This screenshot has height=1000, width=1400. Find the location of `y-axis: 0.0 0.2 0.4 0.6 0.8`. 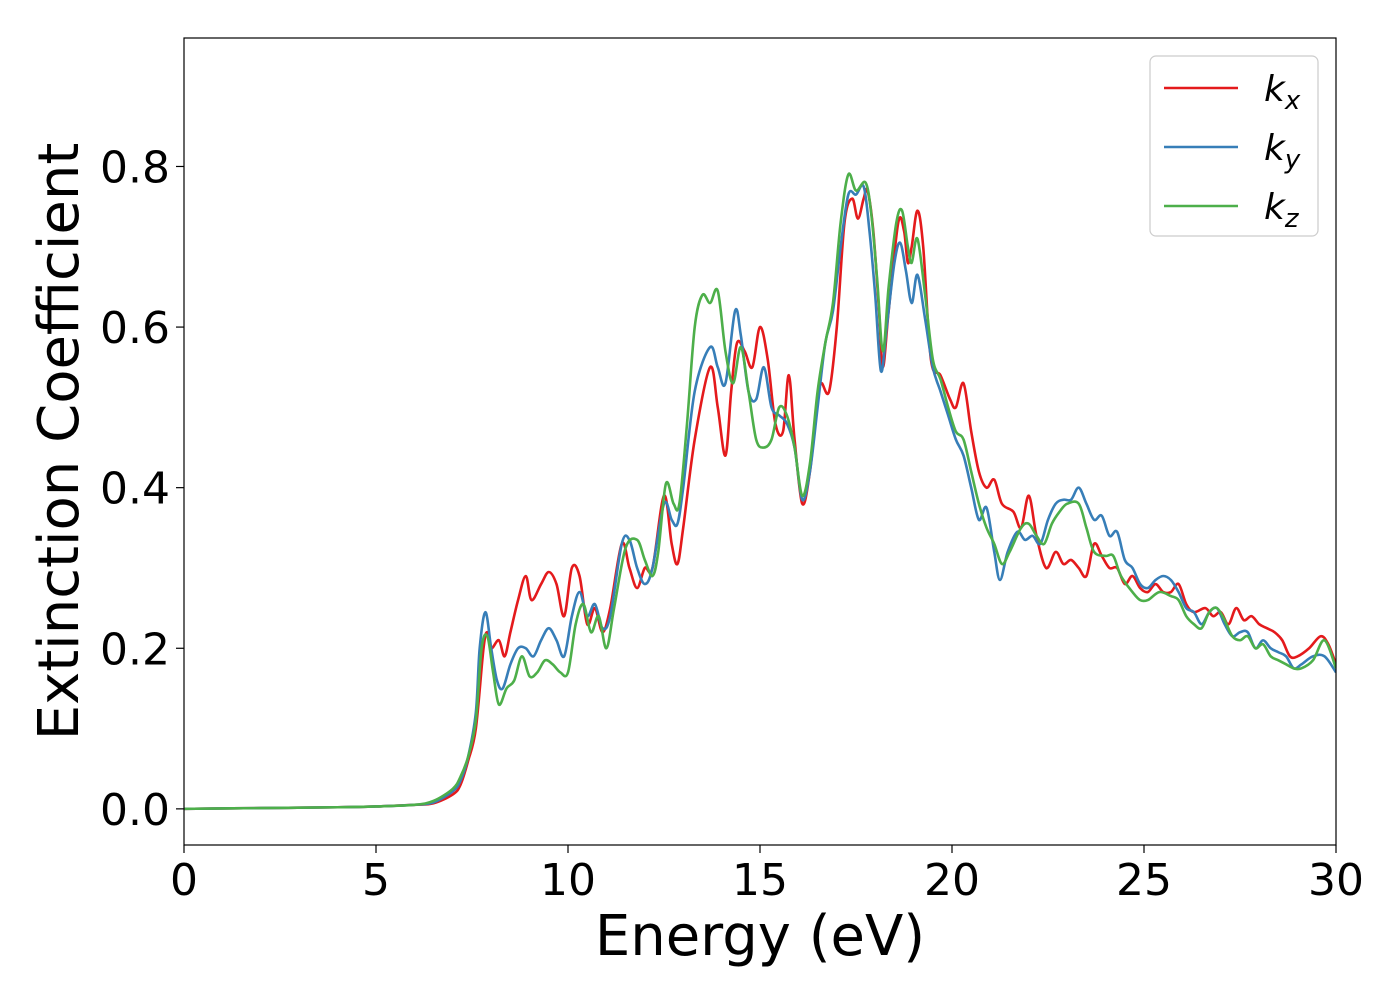

y-axis: 0.0 0.2 0.4 0.6 0.8 is located at coordinates (142, 489).